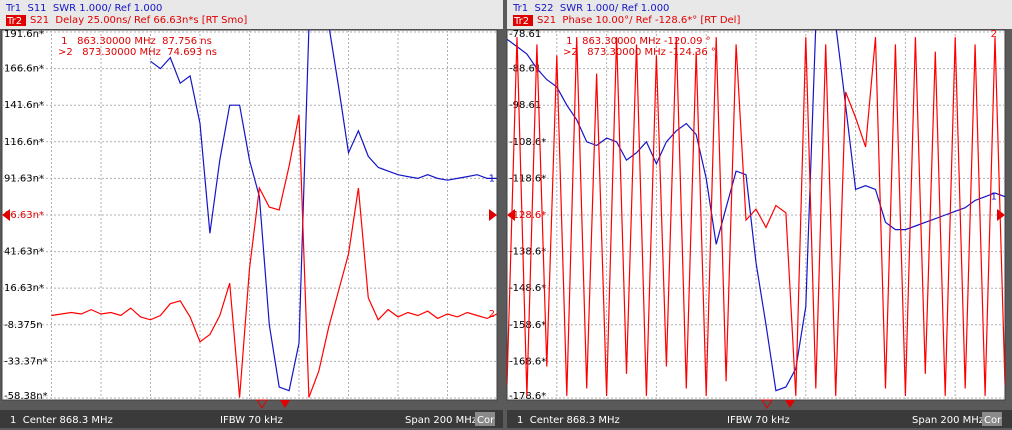 The image size is (1012, 430). Describe the element at coordinates (24, 69) in the screenshot. I see `y-tick-label: 166.6n*` at that location.